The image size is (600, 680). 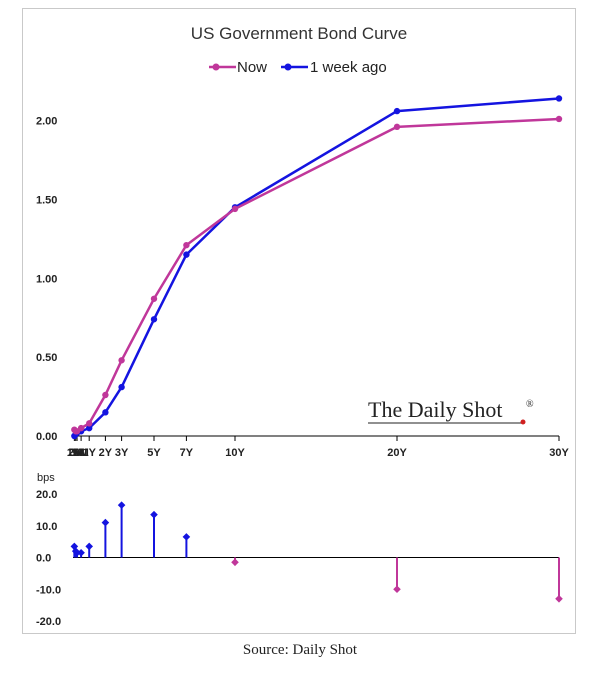 I want to click on y-tick-label: 0.00, so click(x=46, y=437).